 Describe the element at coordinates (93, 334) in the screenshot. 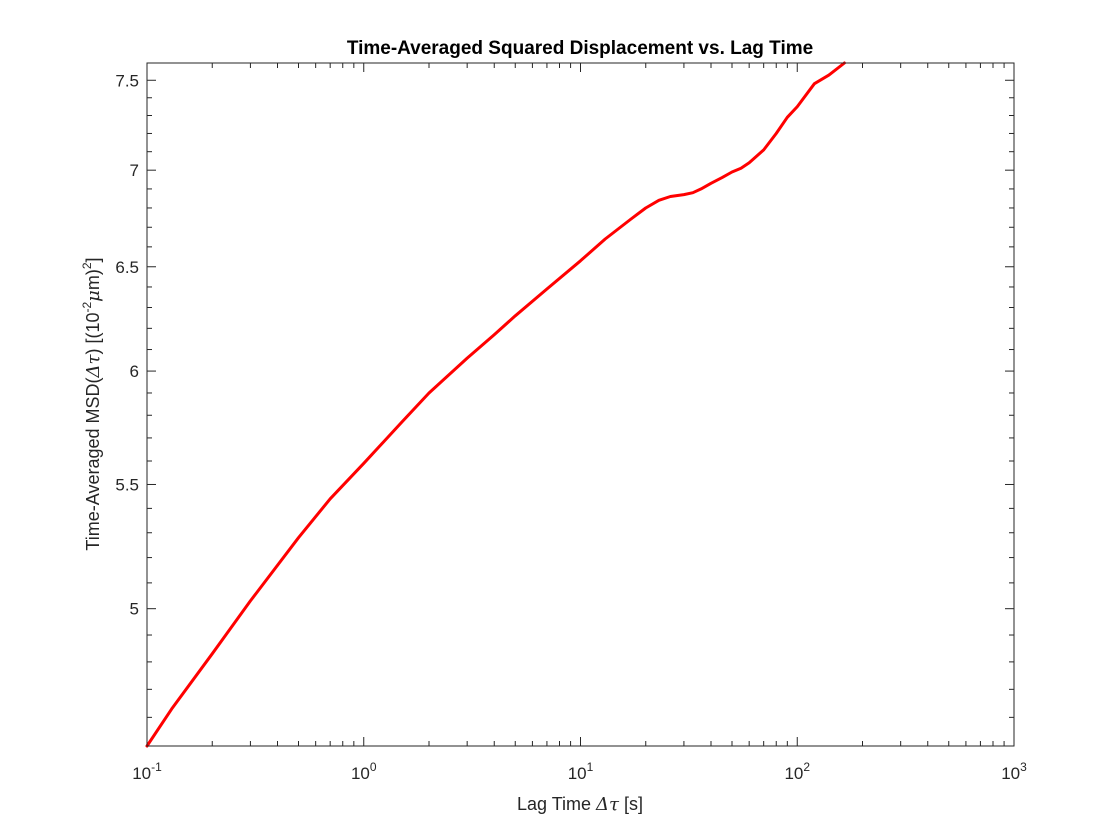

I see `y-axis-title-mid: ) [(10` at that location.